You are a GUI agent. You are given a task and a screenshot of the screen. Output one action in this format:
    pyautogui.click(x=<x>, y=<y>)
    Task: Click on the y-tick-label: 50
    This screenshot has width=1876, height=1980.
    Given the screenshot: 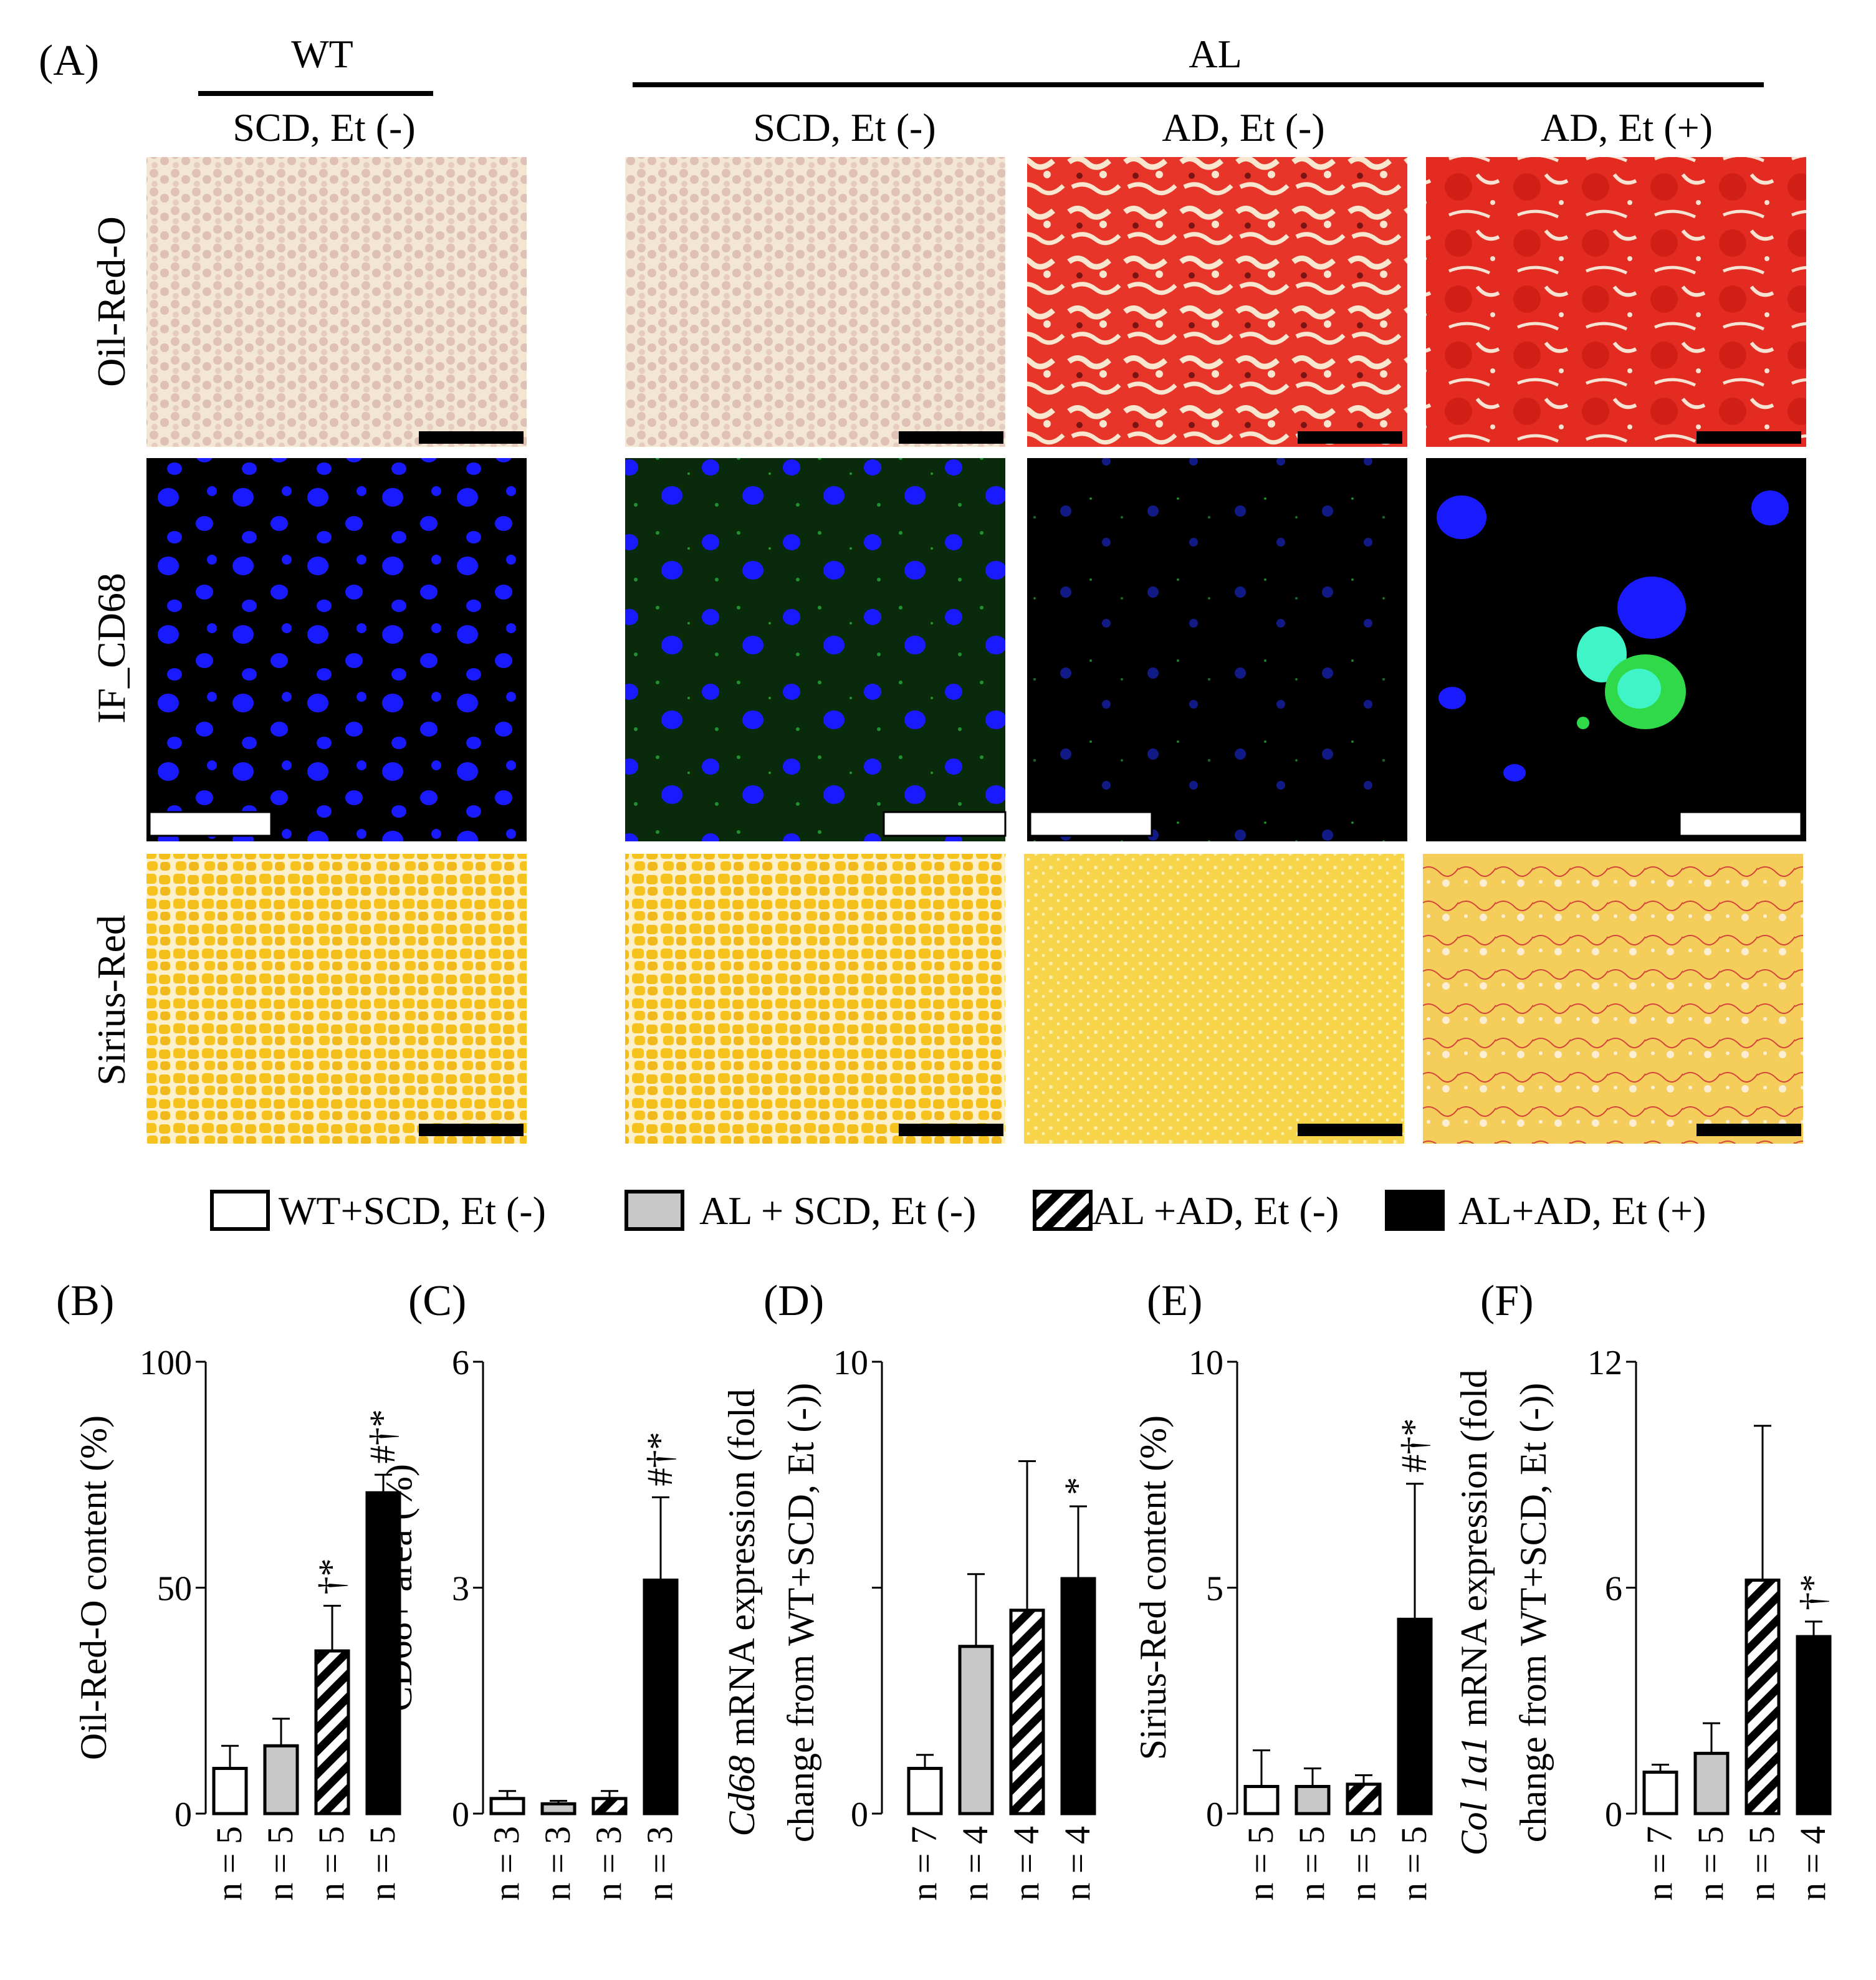 What is the action you would take?
    pyautogui.click(x=174, y=1589)
    